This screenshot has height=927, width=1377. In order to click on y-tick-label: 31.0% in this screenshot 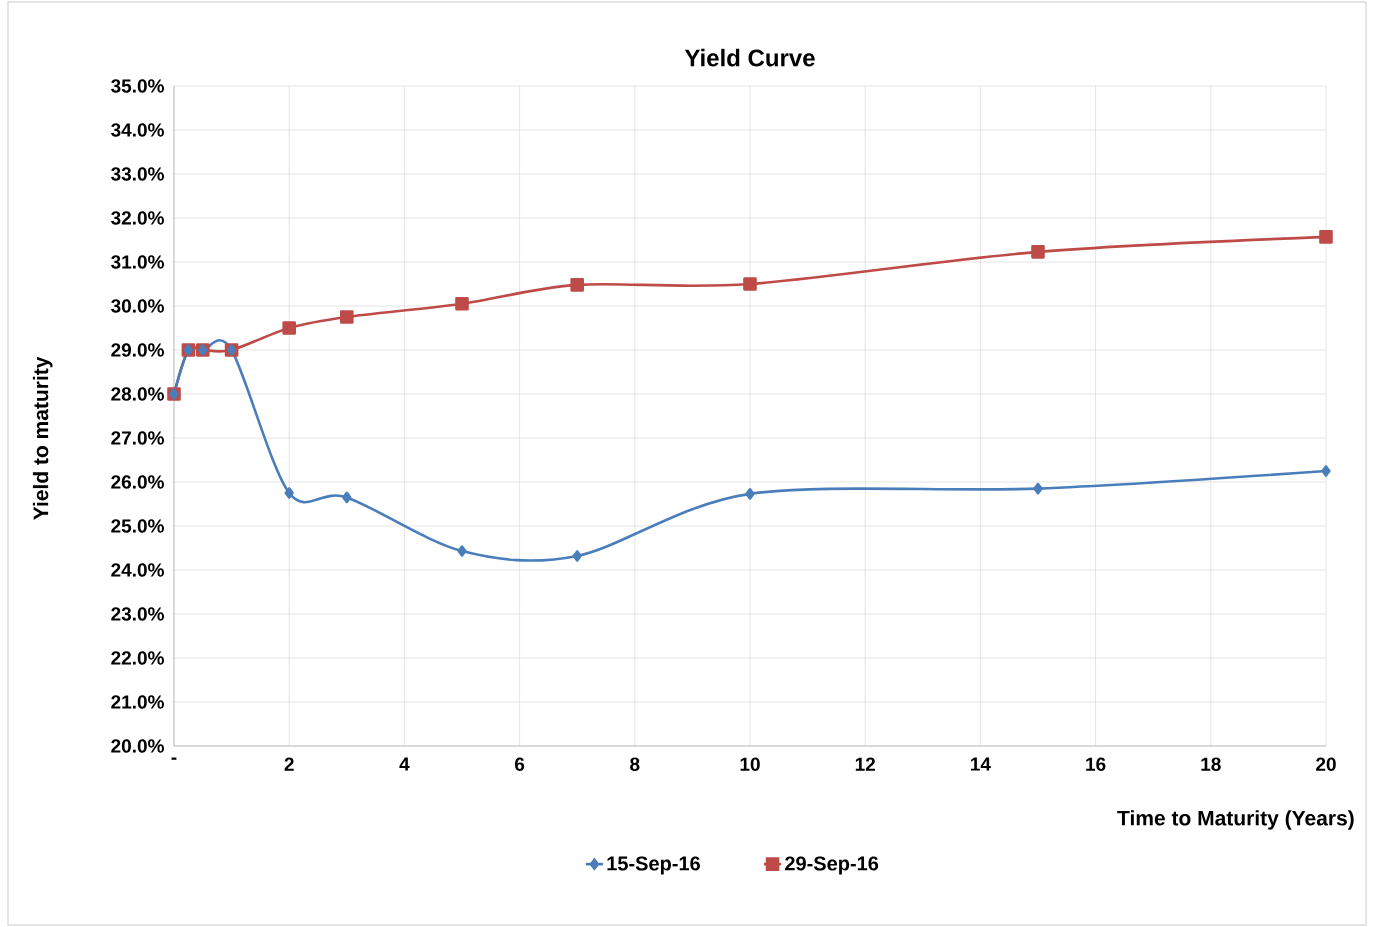, I will do `click(137, 262)`.